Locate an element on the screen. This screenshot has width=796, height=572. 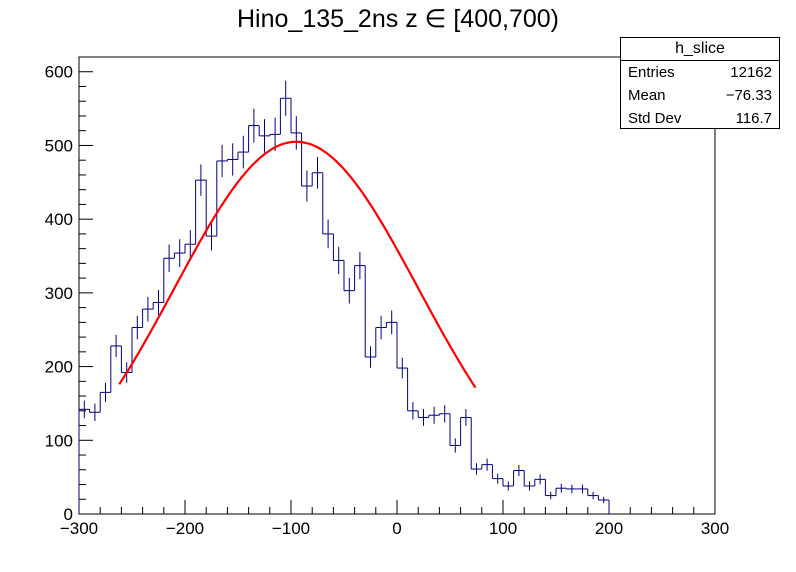
x-tick-label: −200 is located at coordinates (185, 528).